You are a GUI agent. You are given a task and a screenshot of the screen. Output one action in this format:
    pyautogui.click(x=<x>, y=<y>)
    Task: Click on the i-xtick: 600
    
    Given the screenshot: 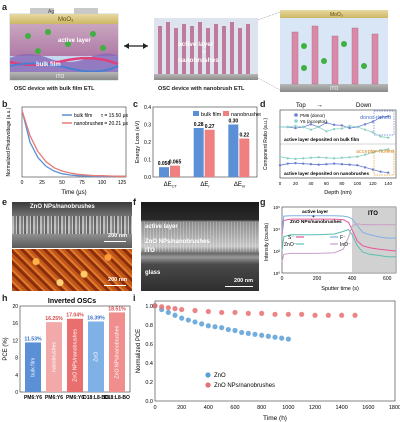 What is the action you would take?
    pyautogui.click(x=234, y=408)
    